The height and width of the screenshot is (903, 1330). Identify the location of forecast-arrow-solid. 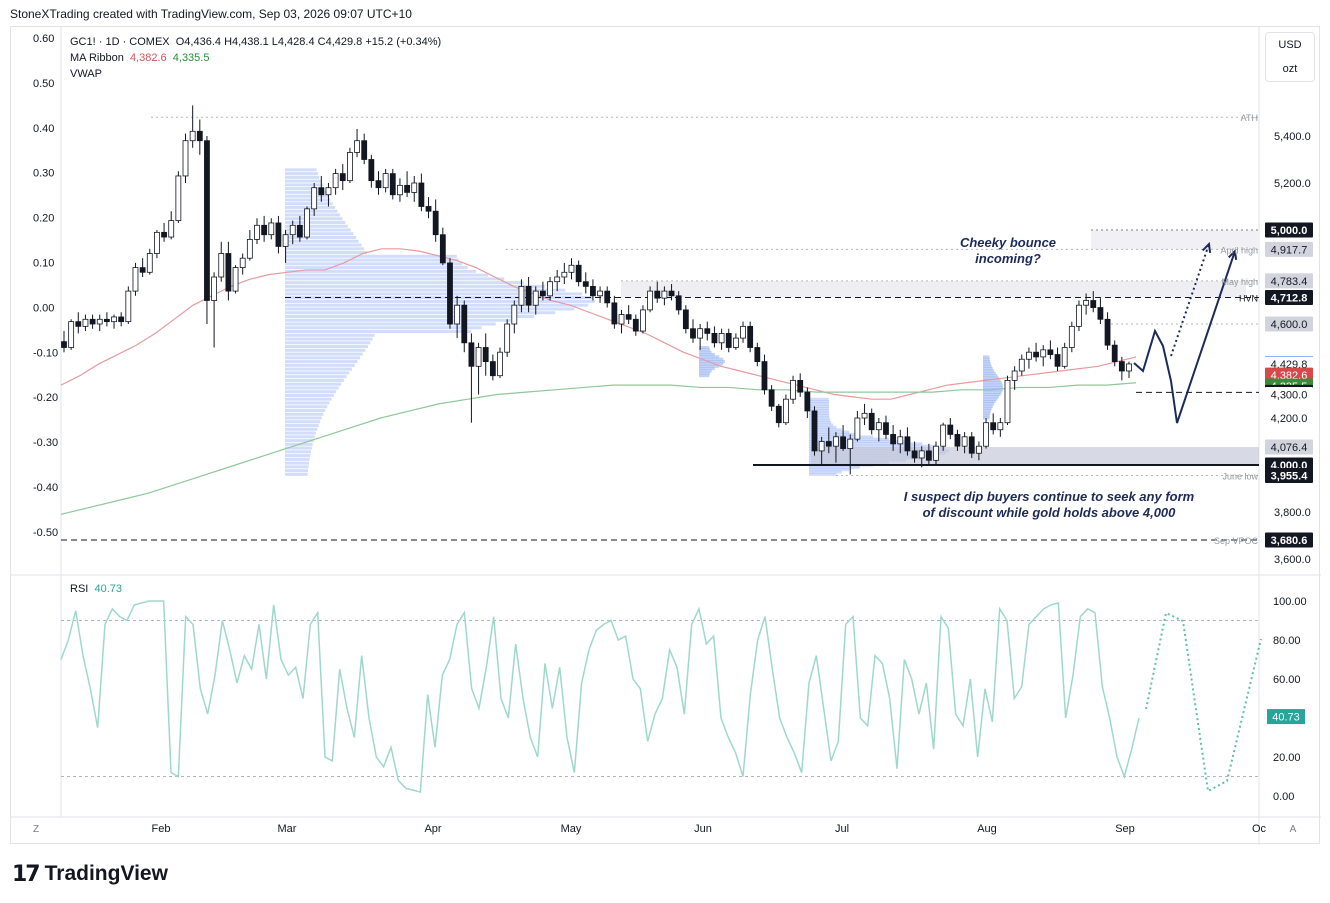
(1184, 337).